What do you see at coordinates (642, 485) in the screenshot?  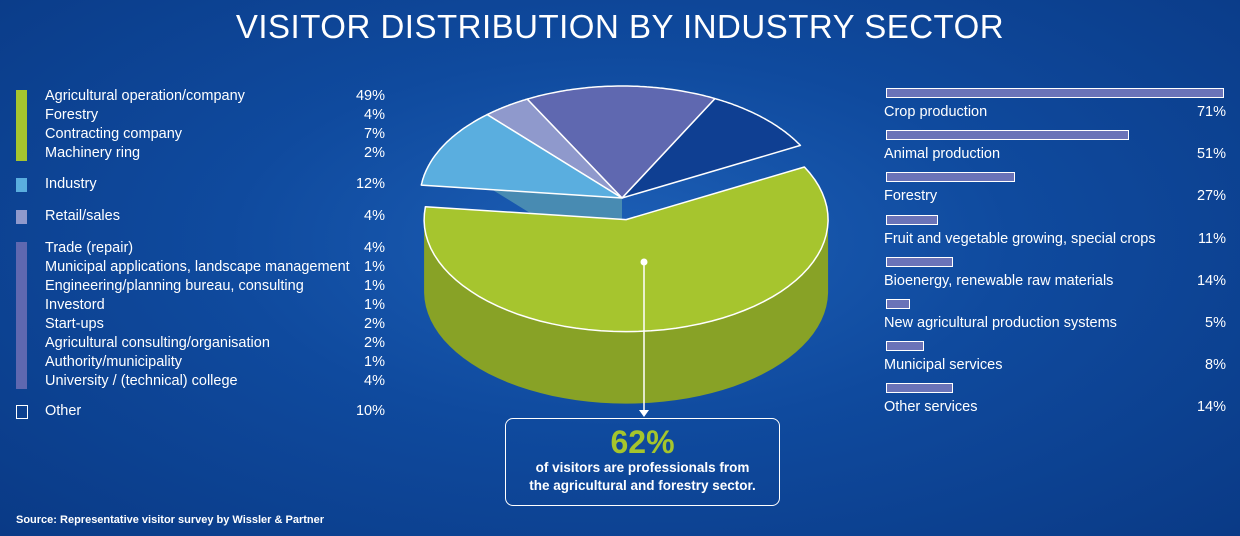 I see `callout-line-2: the agricultural and forestry sector.` at bounding box center [642, 485].